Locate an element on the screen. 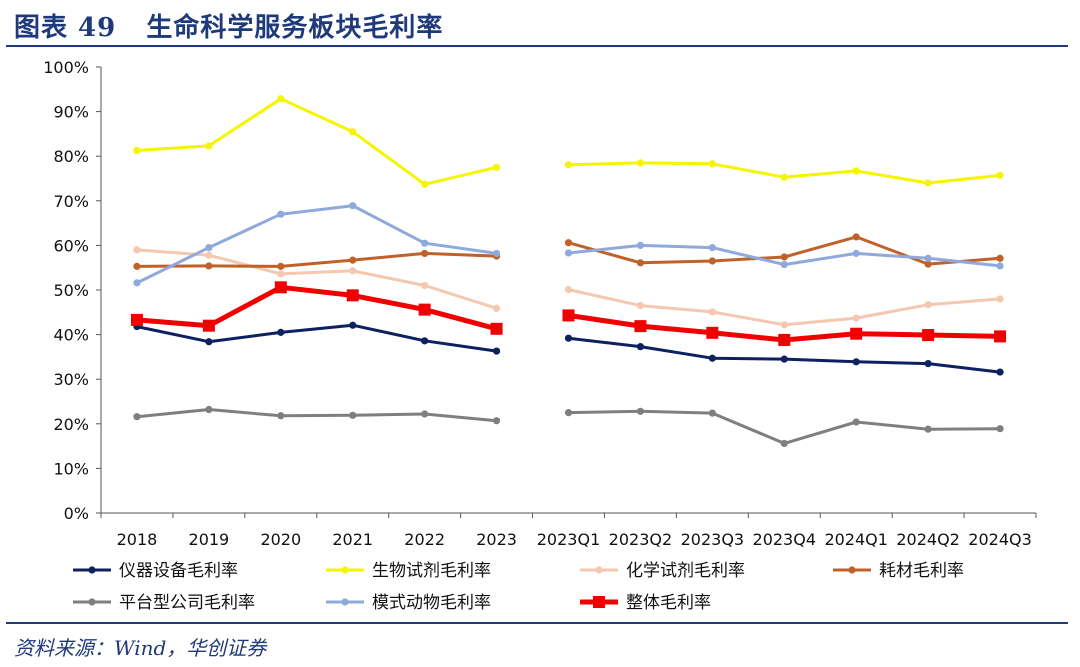 This screenshot has height=667, width=1080. x-tick-label: 2023Q1 is located at coordinates (569, 539).